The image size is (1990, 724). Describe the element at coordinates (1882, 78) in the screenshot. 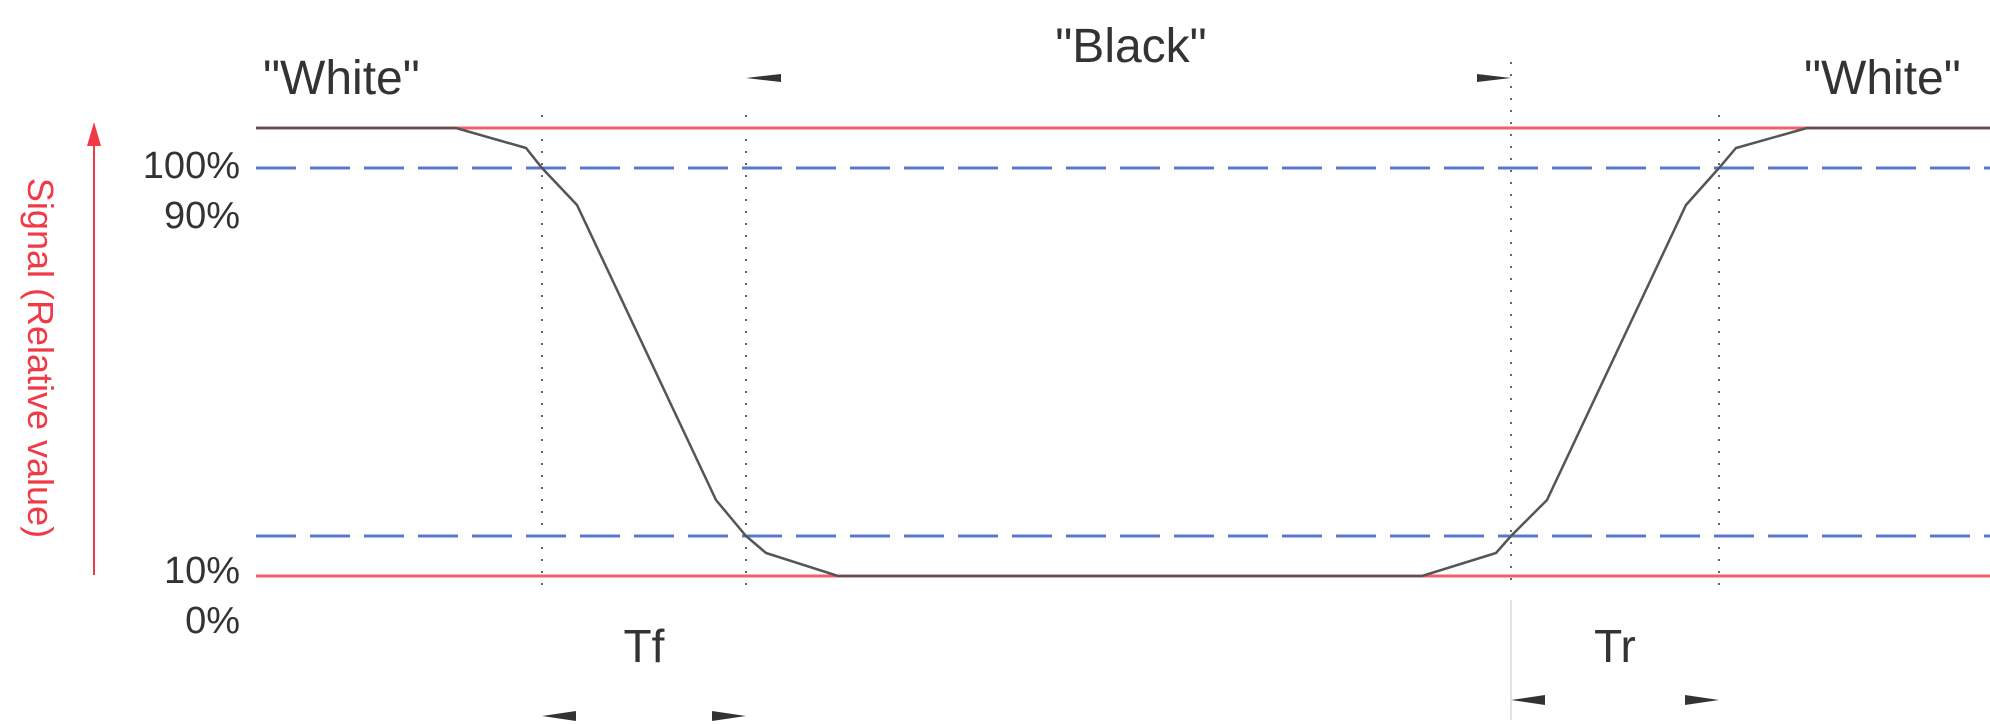

I see `white-right-label: "White"` at that location.